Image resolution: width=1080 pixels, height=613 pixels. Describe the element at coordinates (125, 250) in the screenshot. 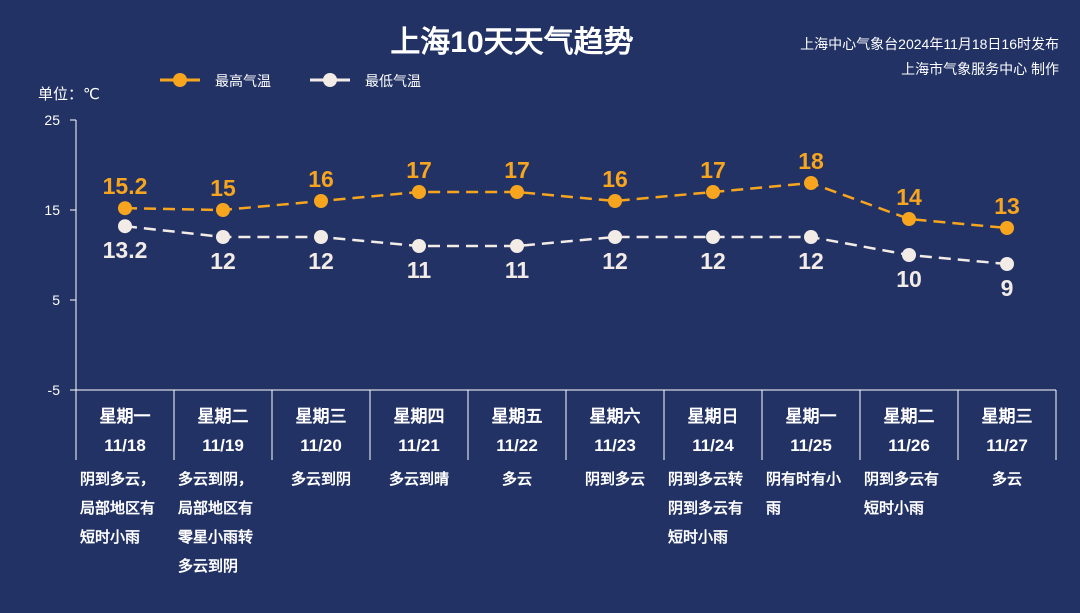

I see `series-low-data-label: 13.2` at that location.